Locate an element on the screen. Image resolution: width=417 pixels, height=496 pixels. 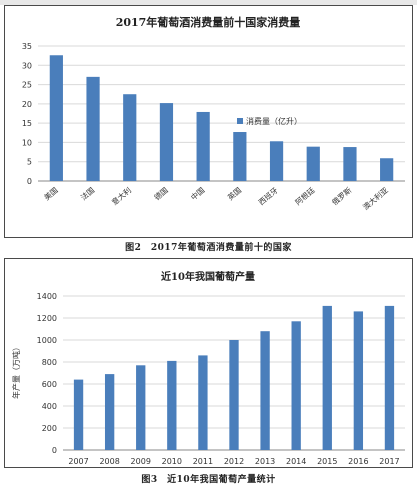
x-tick-label: 德国 is located at coordinates (161, 193).